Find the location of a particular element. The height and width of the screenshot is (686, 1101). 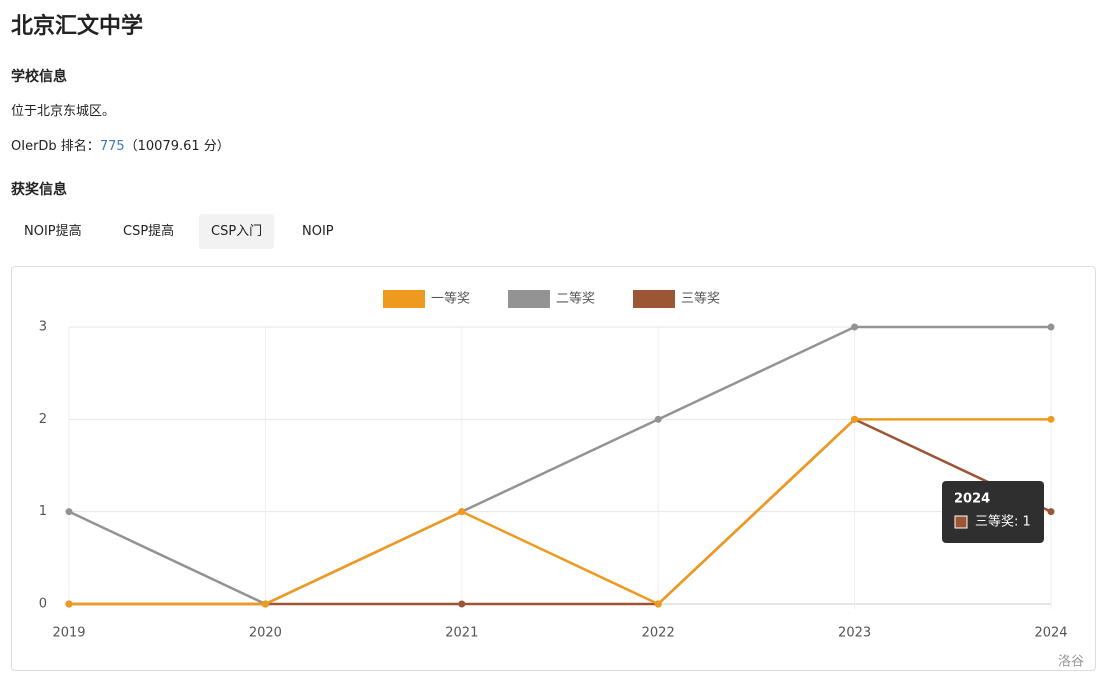

x-tick-label: 2024 is located at coordinates (1050, 633).